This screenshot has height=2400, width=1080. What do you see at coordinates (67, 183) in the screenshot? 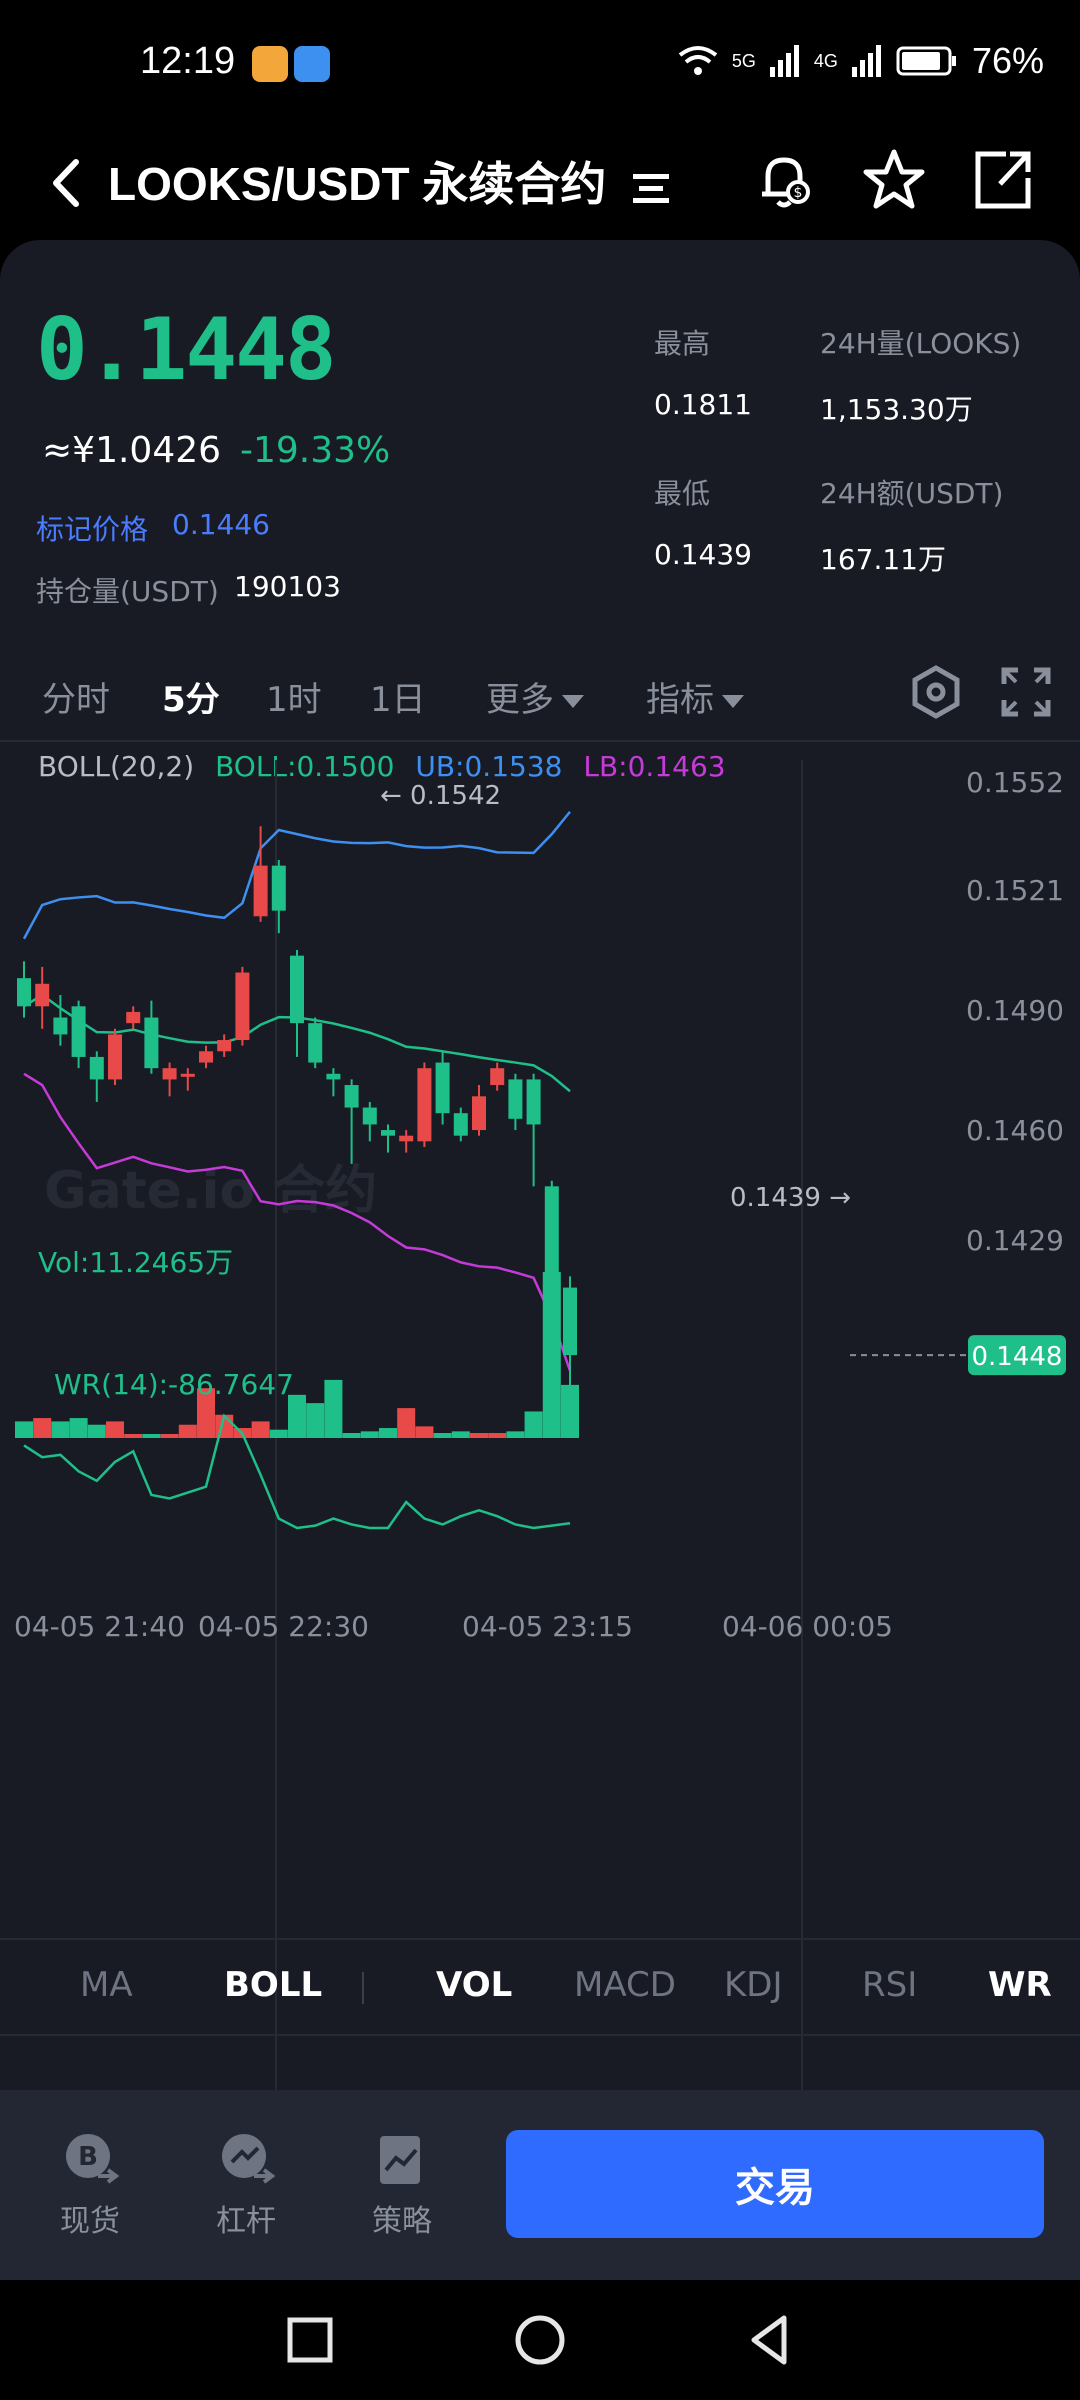
I see `back-arrow-icon` at bounding box center [67, 183].